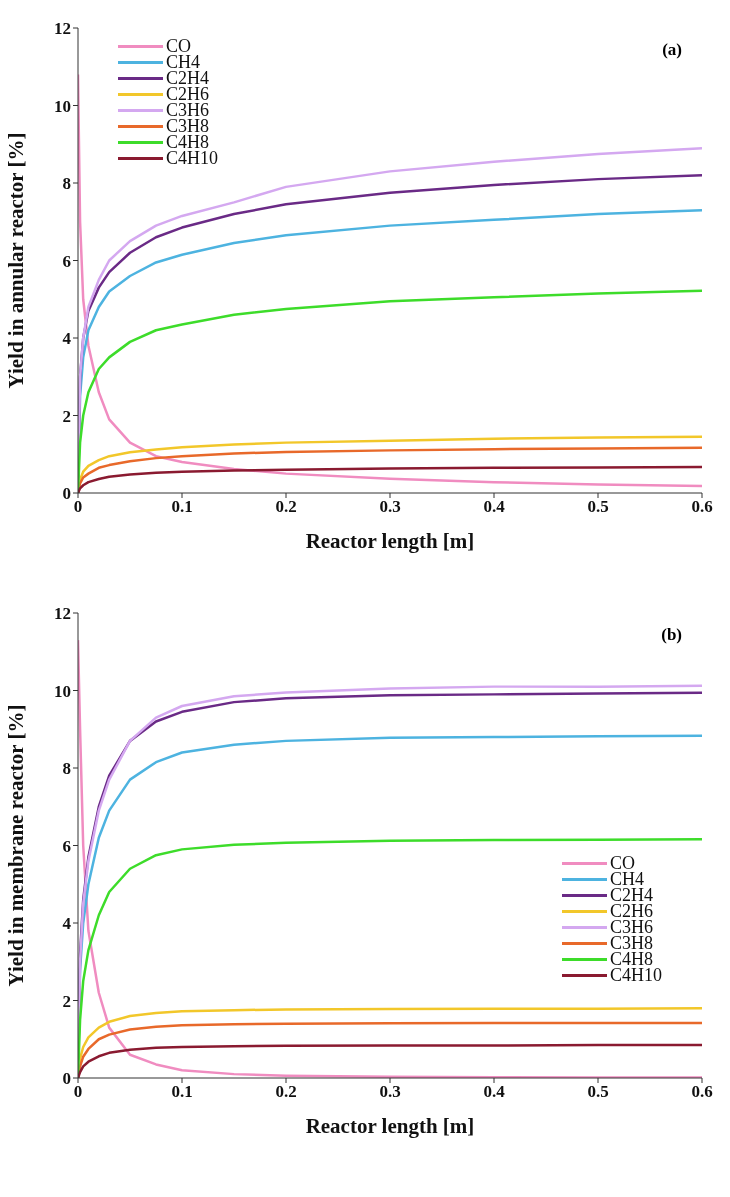 This screenshot has width=730, height=1197. Describe the element at coordinates (16, 260) in the screenshot. I see `y-axis-title: Yield in annular reactor [%]` at that location.